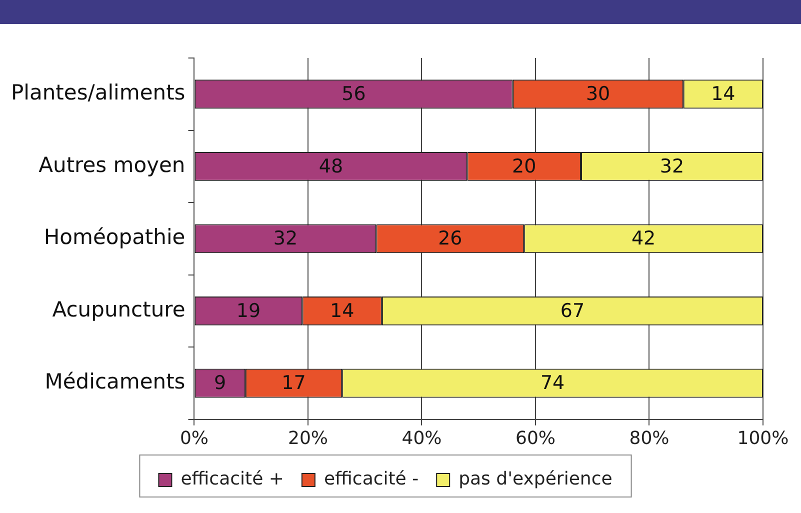  I want to click on data-label: 26, so click(450, 239).